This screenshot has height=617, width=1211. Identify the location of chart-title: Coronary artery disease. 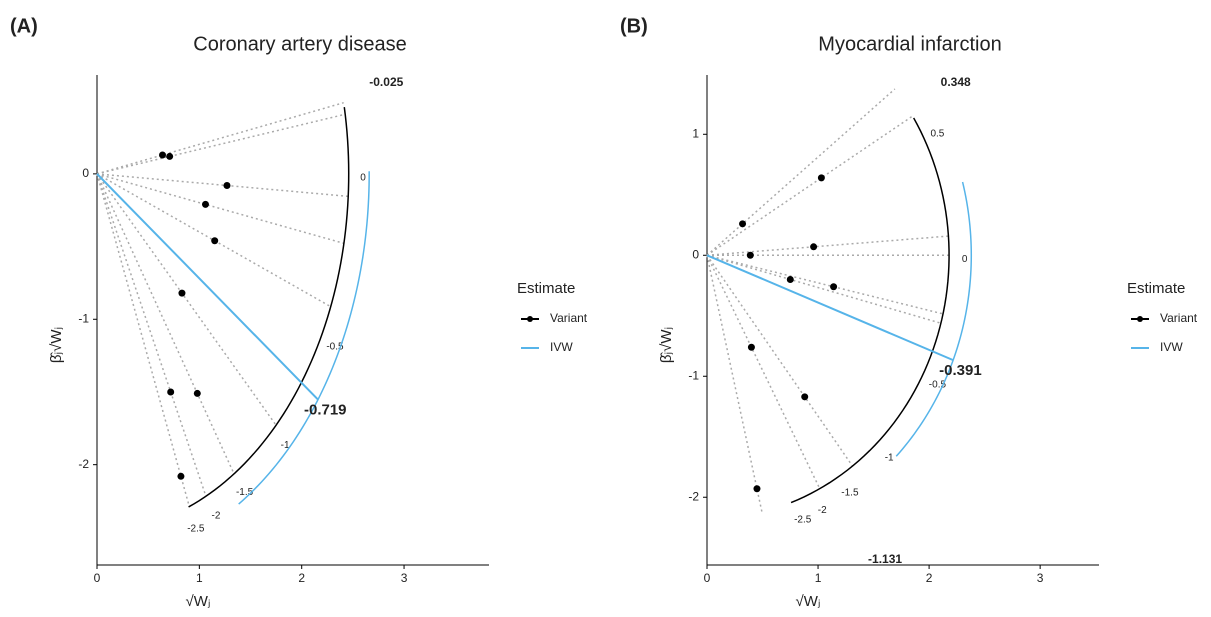
(299, 44).